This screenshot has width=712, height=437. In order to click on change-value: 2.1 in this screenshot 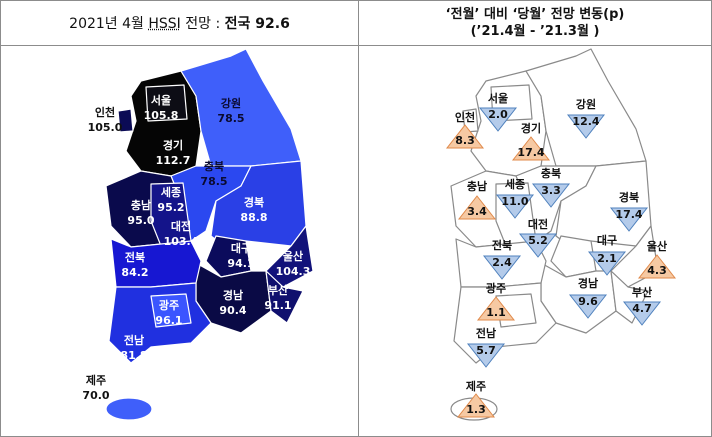, I will do `click(607, 258)`.